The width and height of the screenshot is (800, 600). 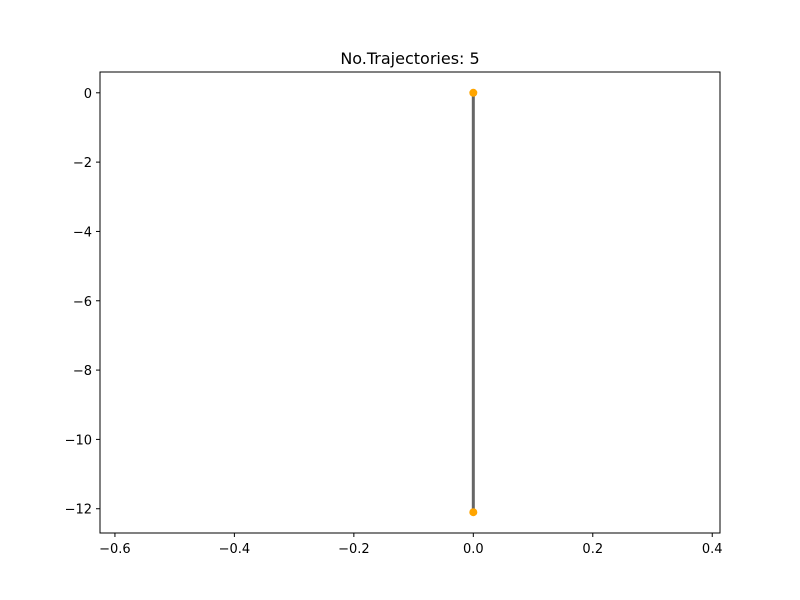 I want to click on y-tick-label: −4, so click(x=82, y=232).